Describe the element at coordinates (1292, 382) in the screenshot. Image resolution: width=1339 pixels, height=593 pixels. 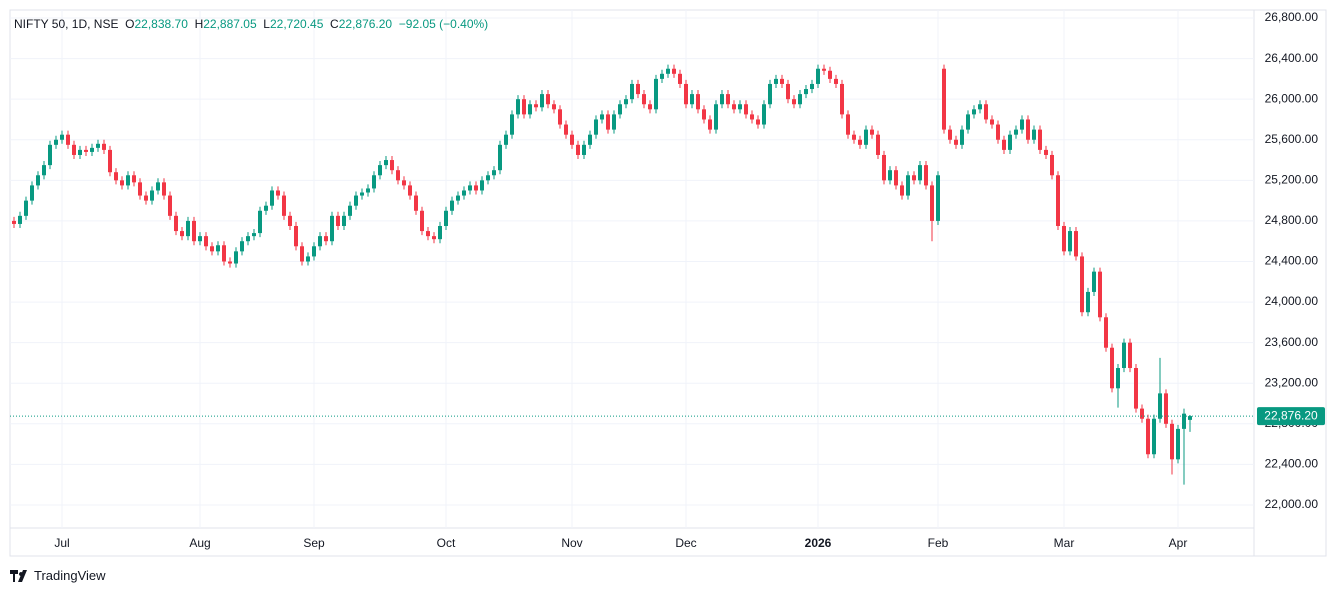
I see `y-tick-label: 23,200.00` at that location.